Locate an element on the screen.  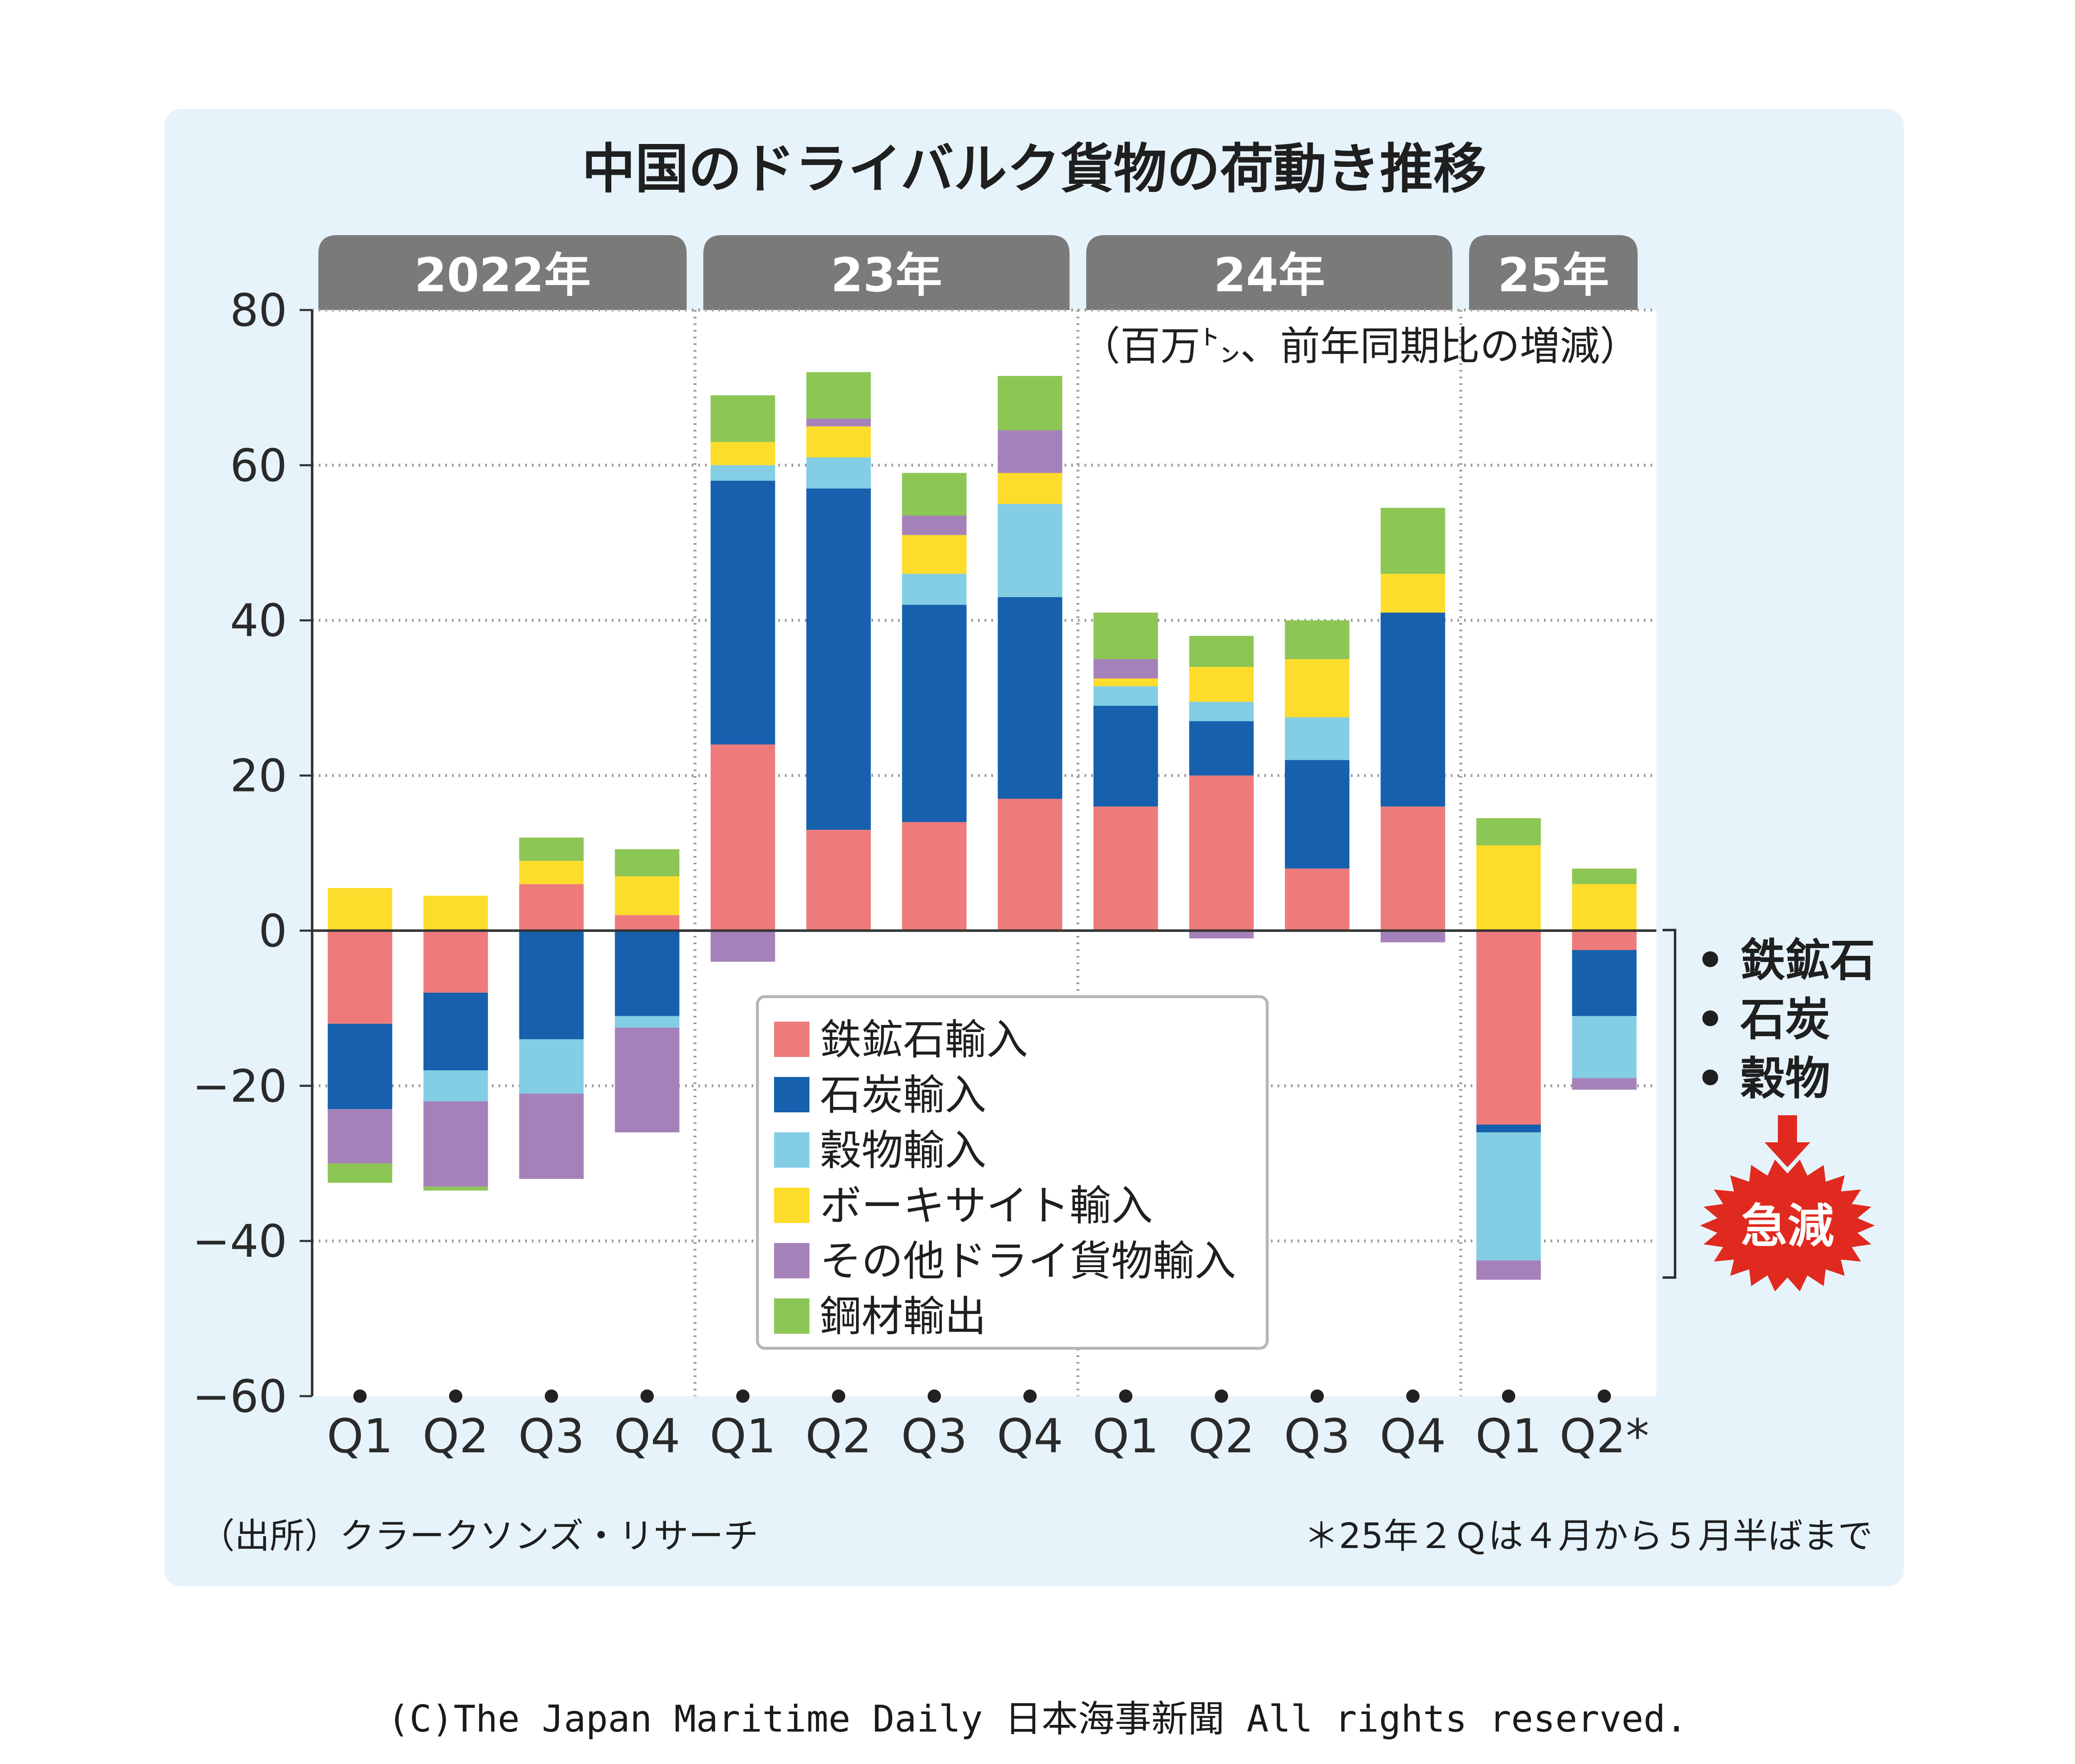
arrow-shaft is located at coordinates (1787, 1129).